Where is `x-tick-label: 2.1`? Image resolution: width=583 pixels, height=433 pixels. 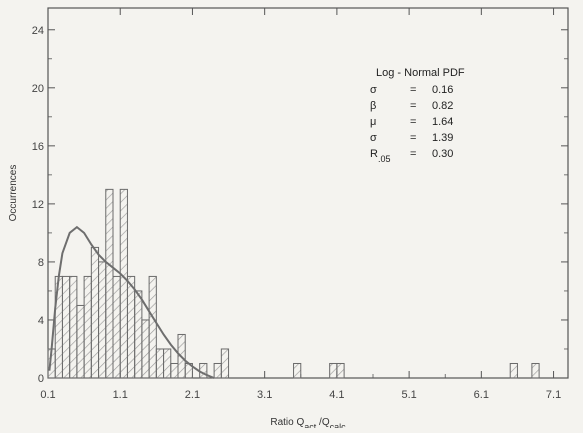
x-tick-label: 2.1 is located at coordinates (192, 395).